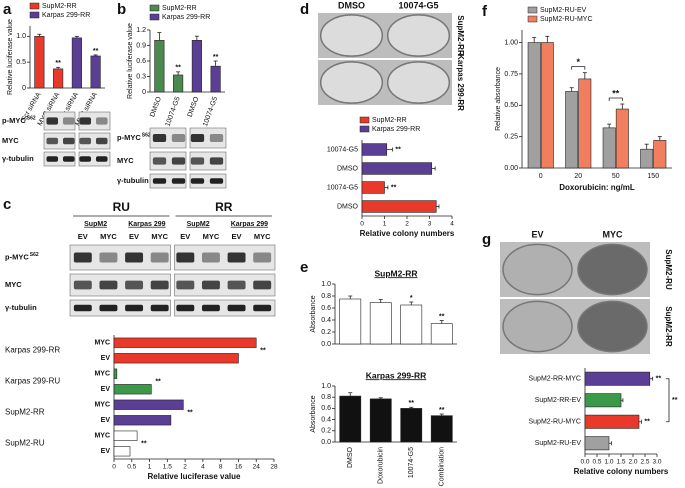 This screenshot has height=488, width=685. I want to click on x-tick-label: 0.5, so click(596, 462).